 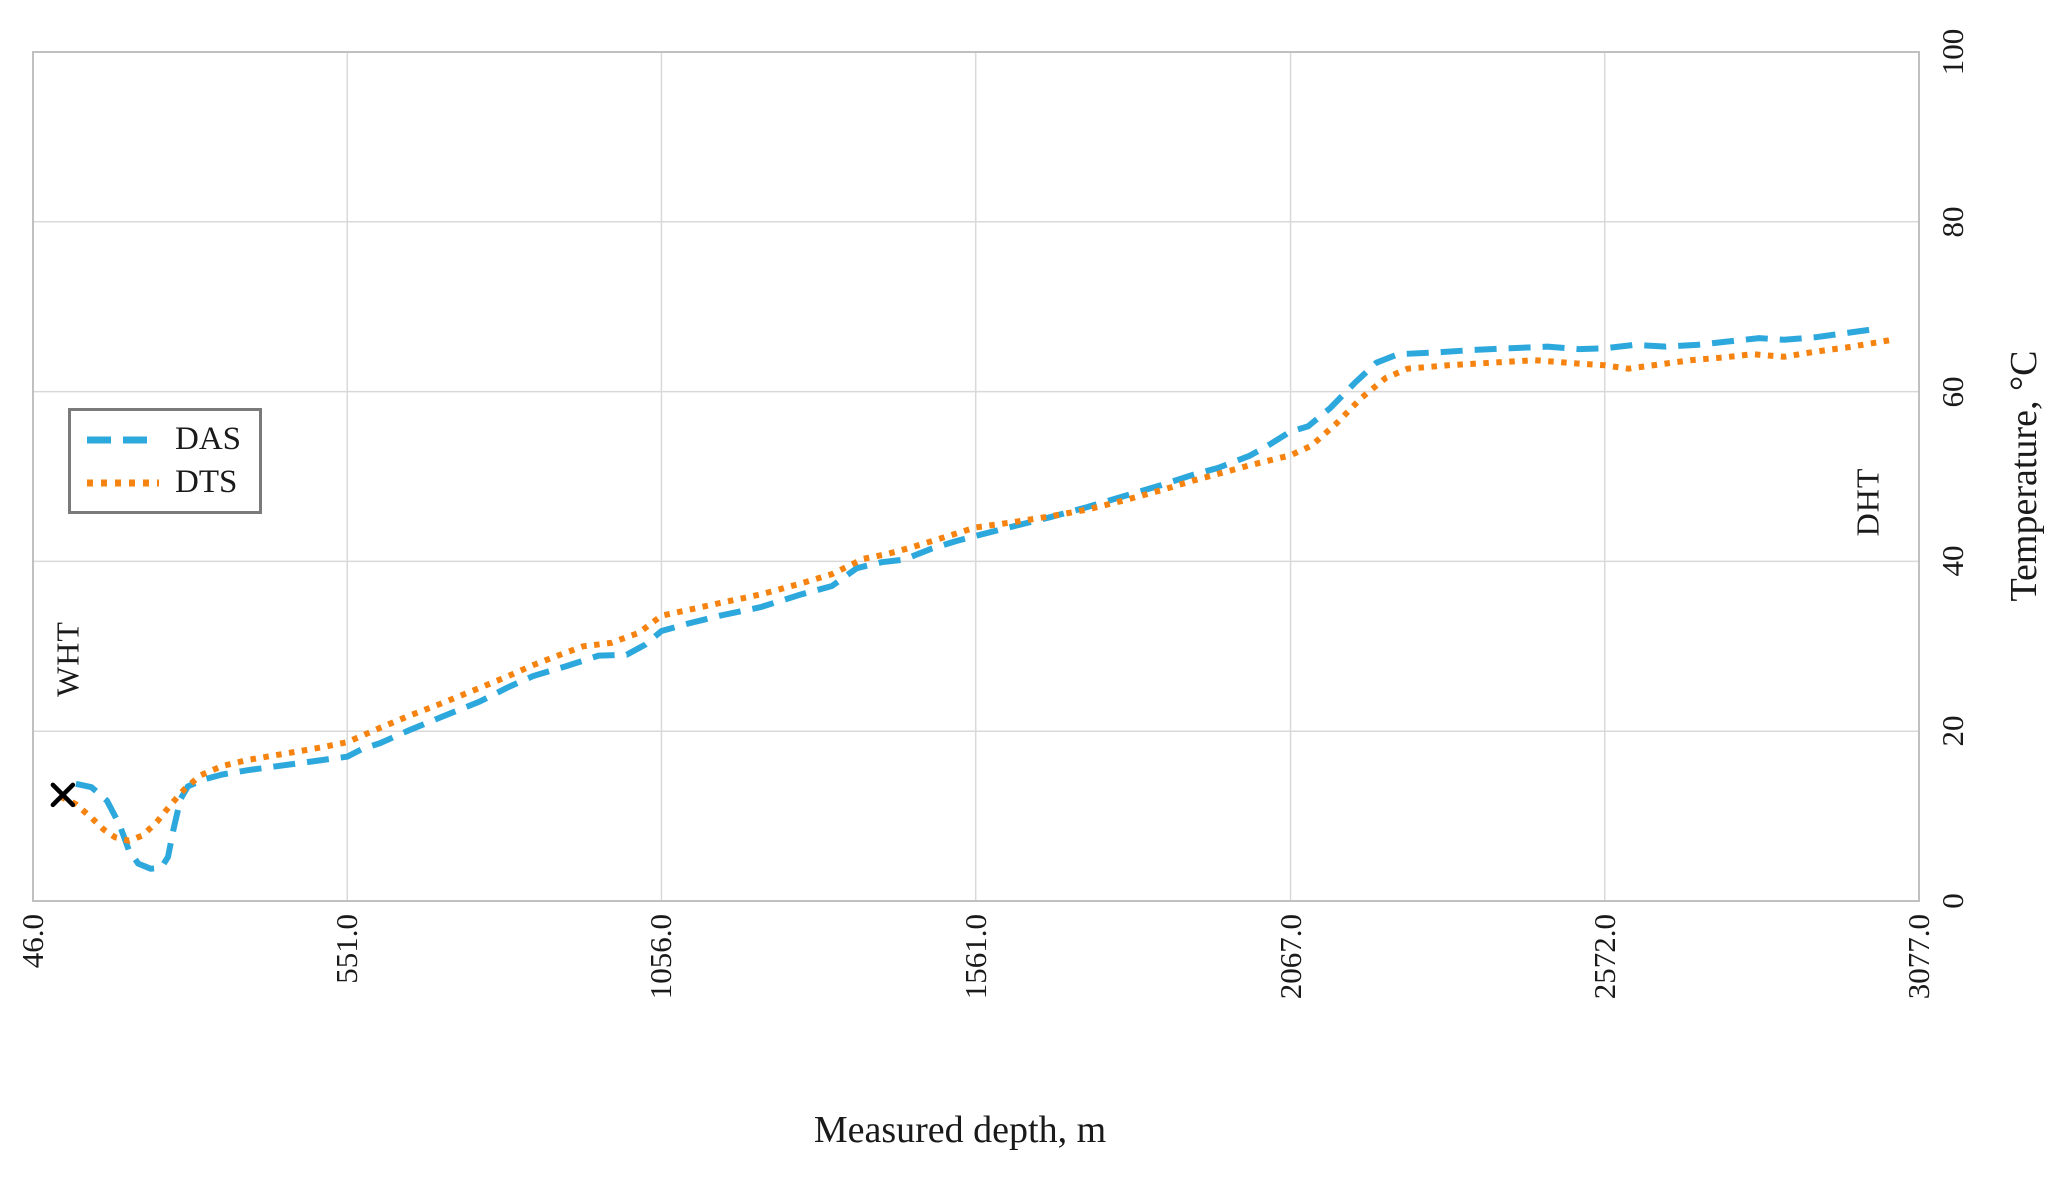 I want to click on y-tick-label: 20, so click(x=1952, y=731).